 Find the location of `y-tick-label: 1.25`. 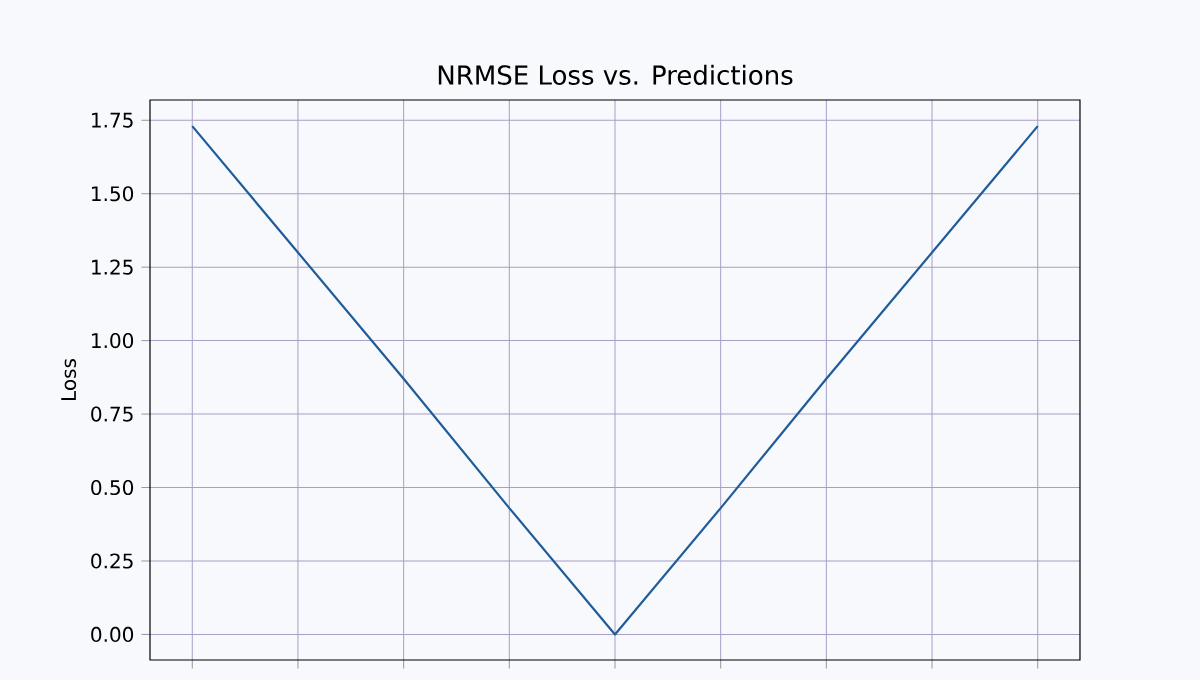

y-tick-label: 1.25 is located at coordinates (112, 267).